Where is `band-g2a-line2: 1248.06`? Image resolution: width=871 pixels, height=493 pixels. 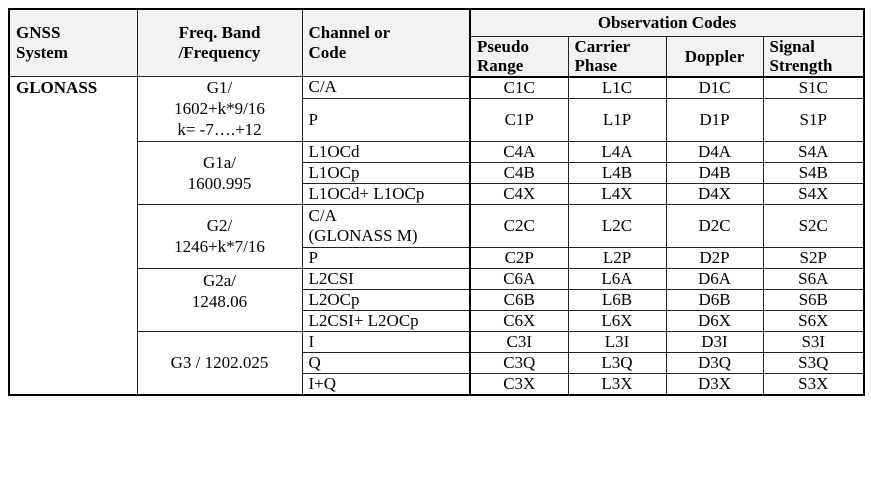 band-g2a-line2: 1248.06 is located at coordinates (219, 301).